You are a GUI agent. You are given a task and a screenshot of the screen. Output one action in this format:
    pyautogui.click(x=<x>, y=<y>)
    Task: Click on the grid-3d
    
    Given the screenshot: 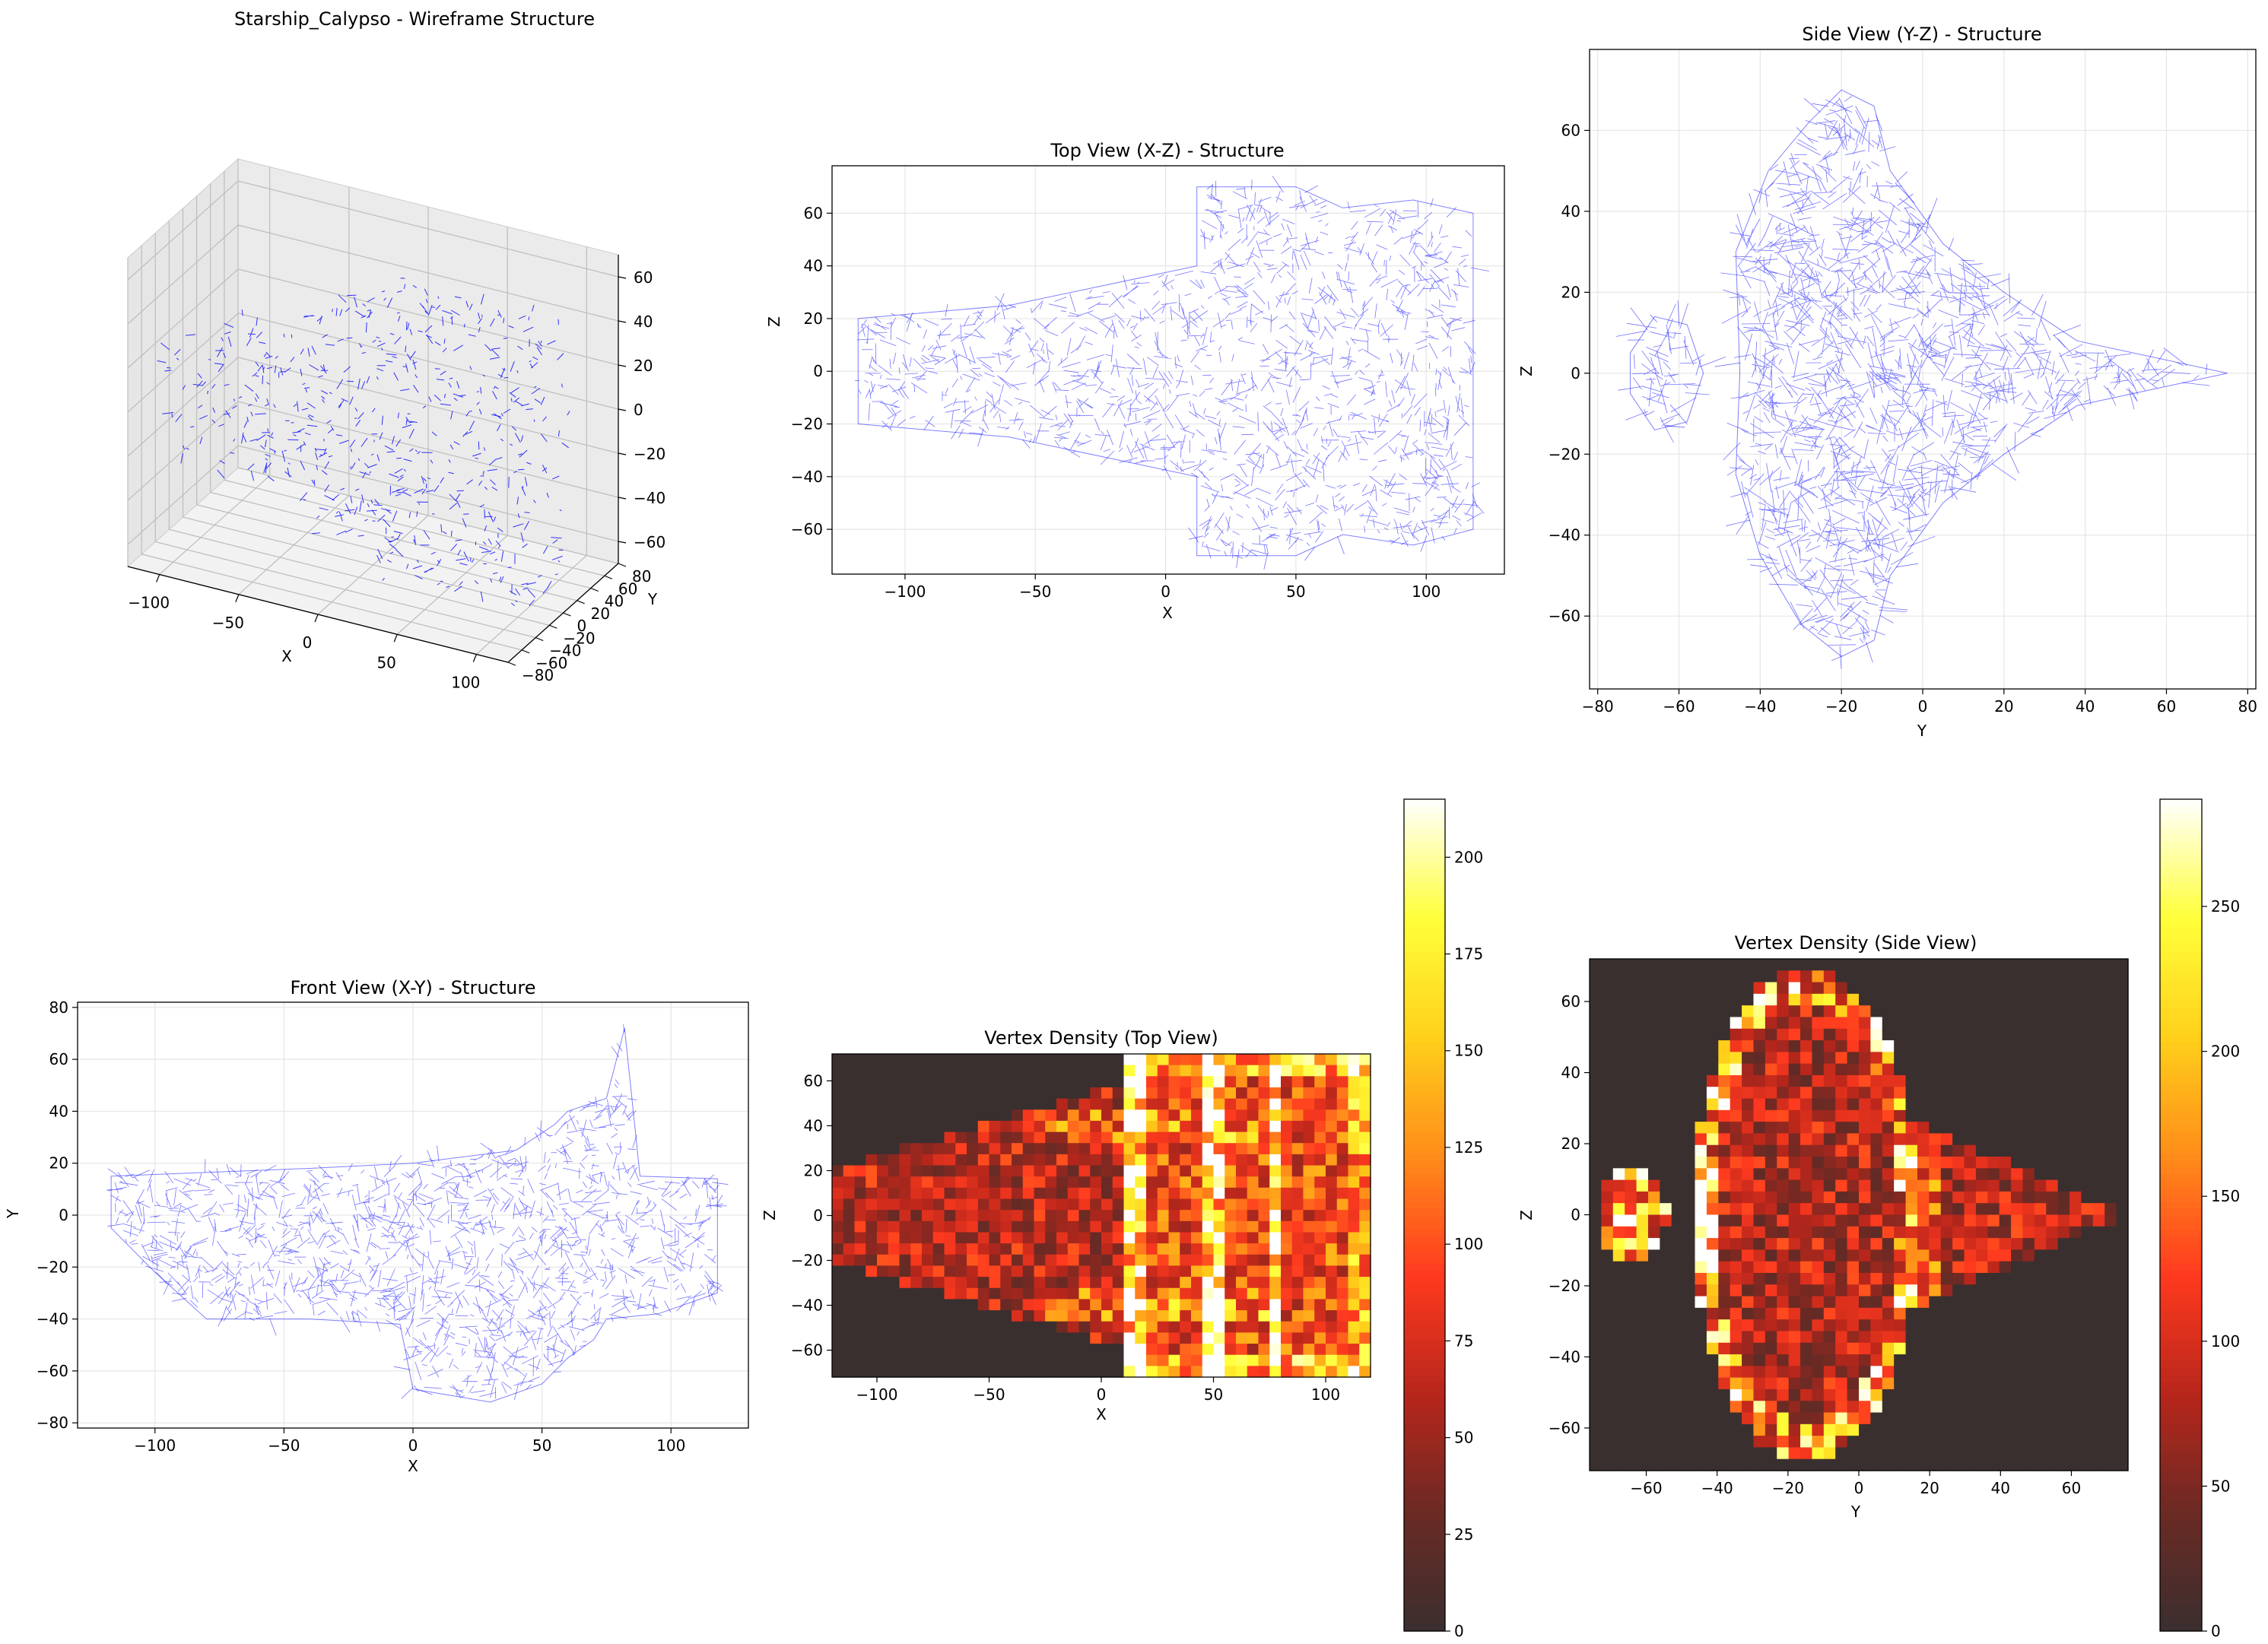 What is the action you would take?
    pyautogui.click(x=183, y=407)
    